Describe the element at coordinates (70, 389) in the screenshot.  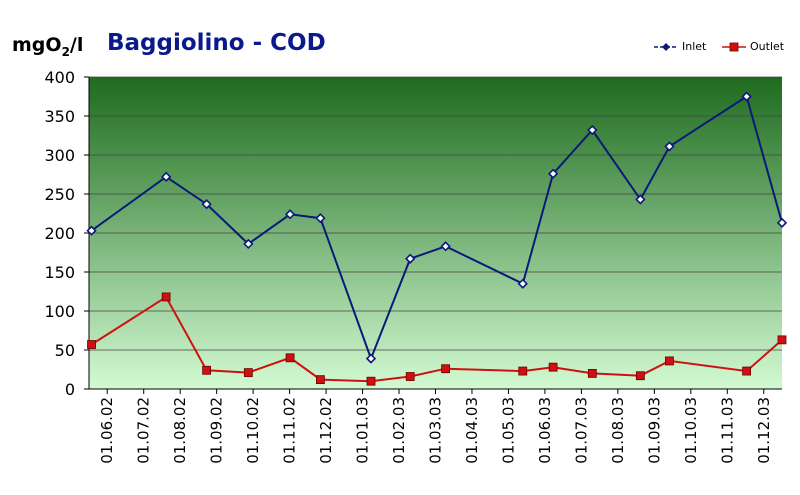
I see `y-tick-label: 0` at that location.